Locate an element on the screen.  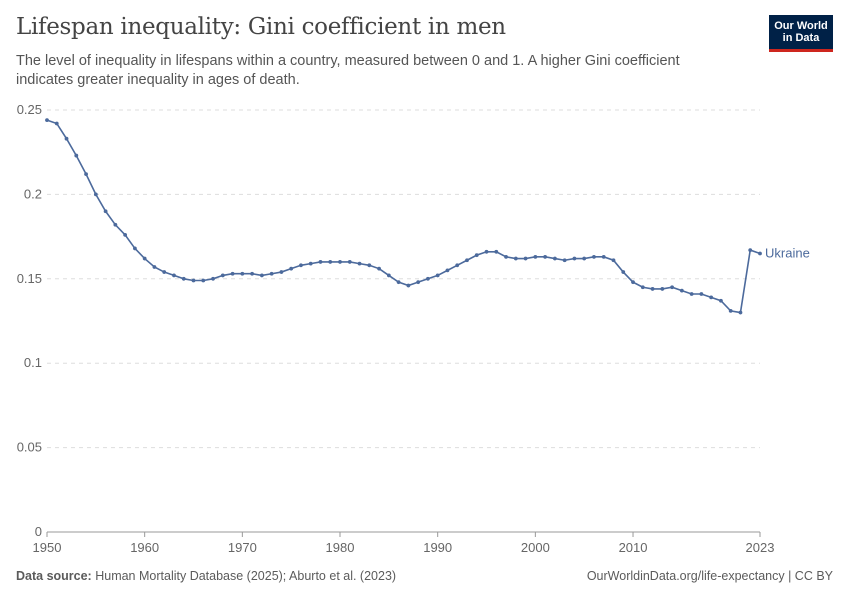
x-tick-label: 1970 is located at coordinates (242, 547).